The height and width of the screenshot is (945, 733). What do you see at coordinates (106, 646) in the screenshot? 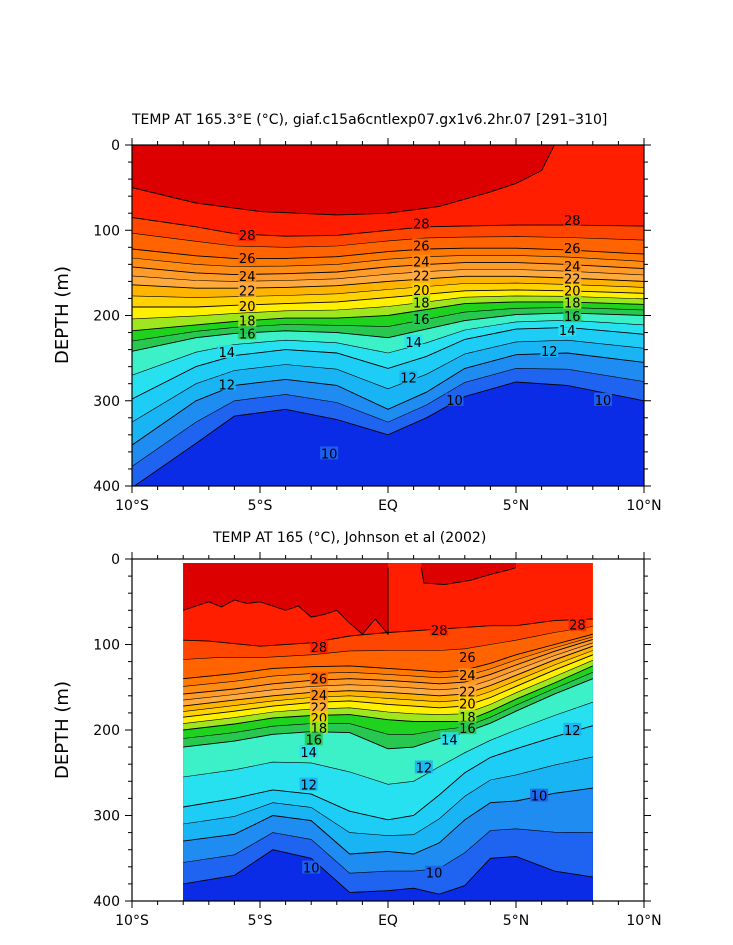
I see `y-tick-label: 100` at bounding box center [106, 646].